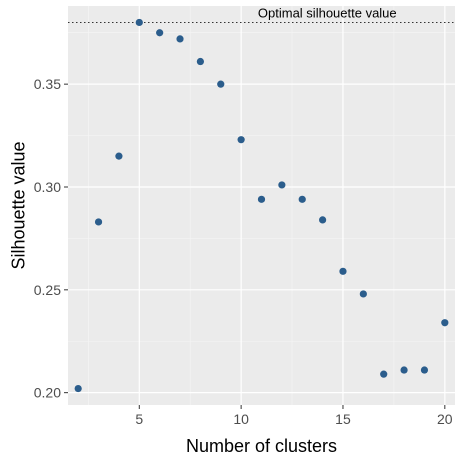 The image size is (459, 459). Describe the element at coordinates (47, 187) in the screenshot. I see `y-tick-label: 0.30` at that location.